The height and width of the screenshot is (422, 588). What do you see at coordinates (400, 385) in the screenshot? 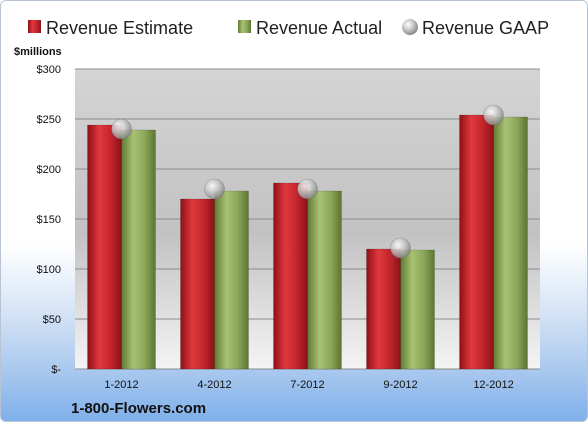
I see `x-tick-label: 9-2012` at bounding box center [400, 385].